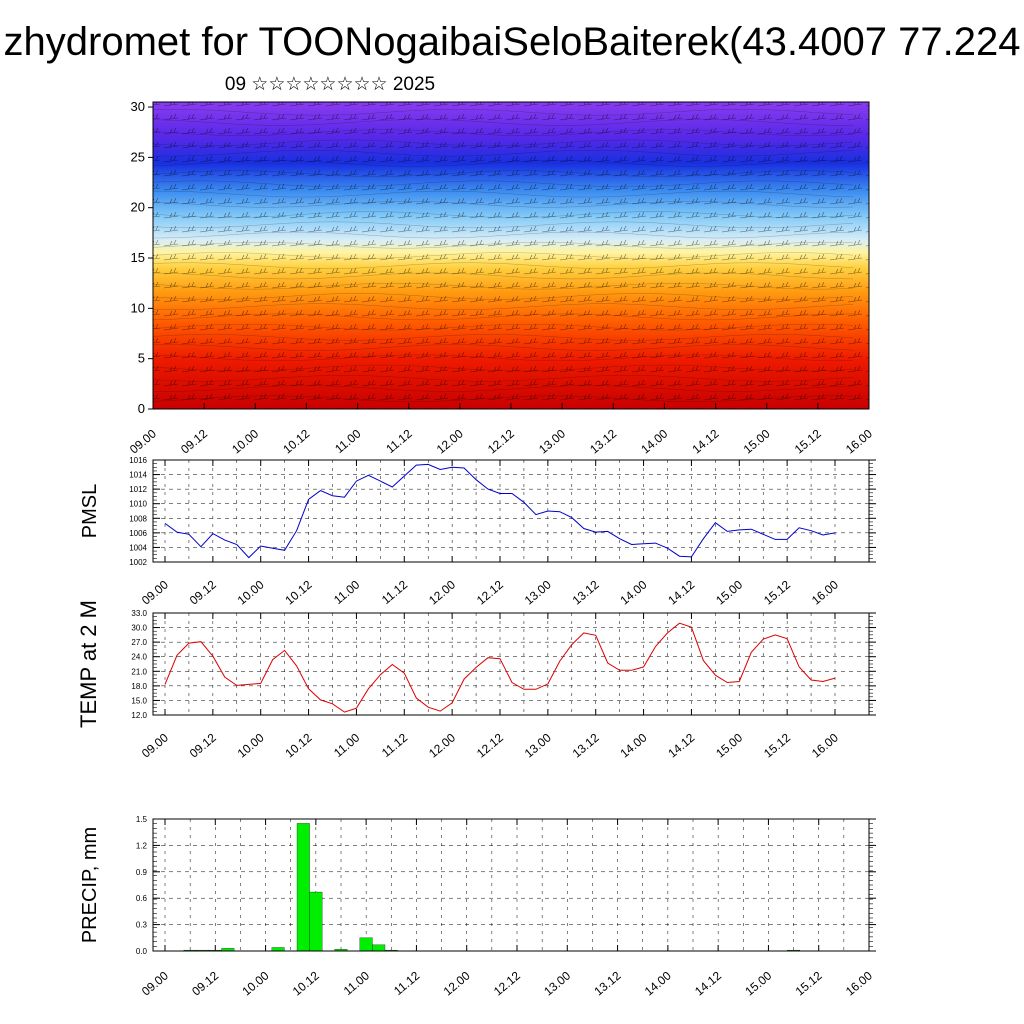 The image size is (1024, 1024). I want to click on pmsl-x-tick-label: 10.12, so click(298, 592).